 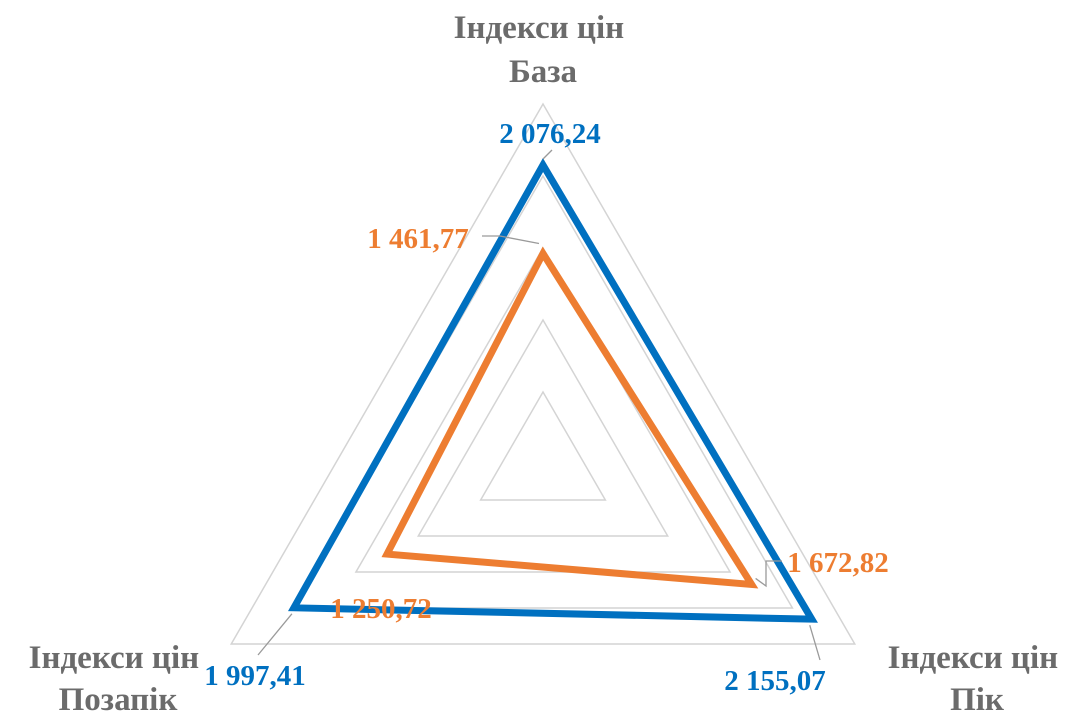 I want to click on axis-label-base-line1: Індекси цін, so click(x=539, y=28).